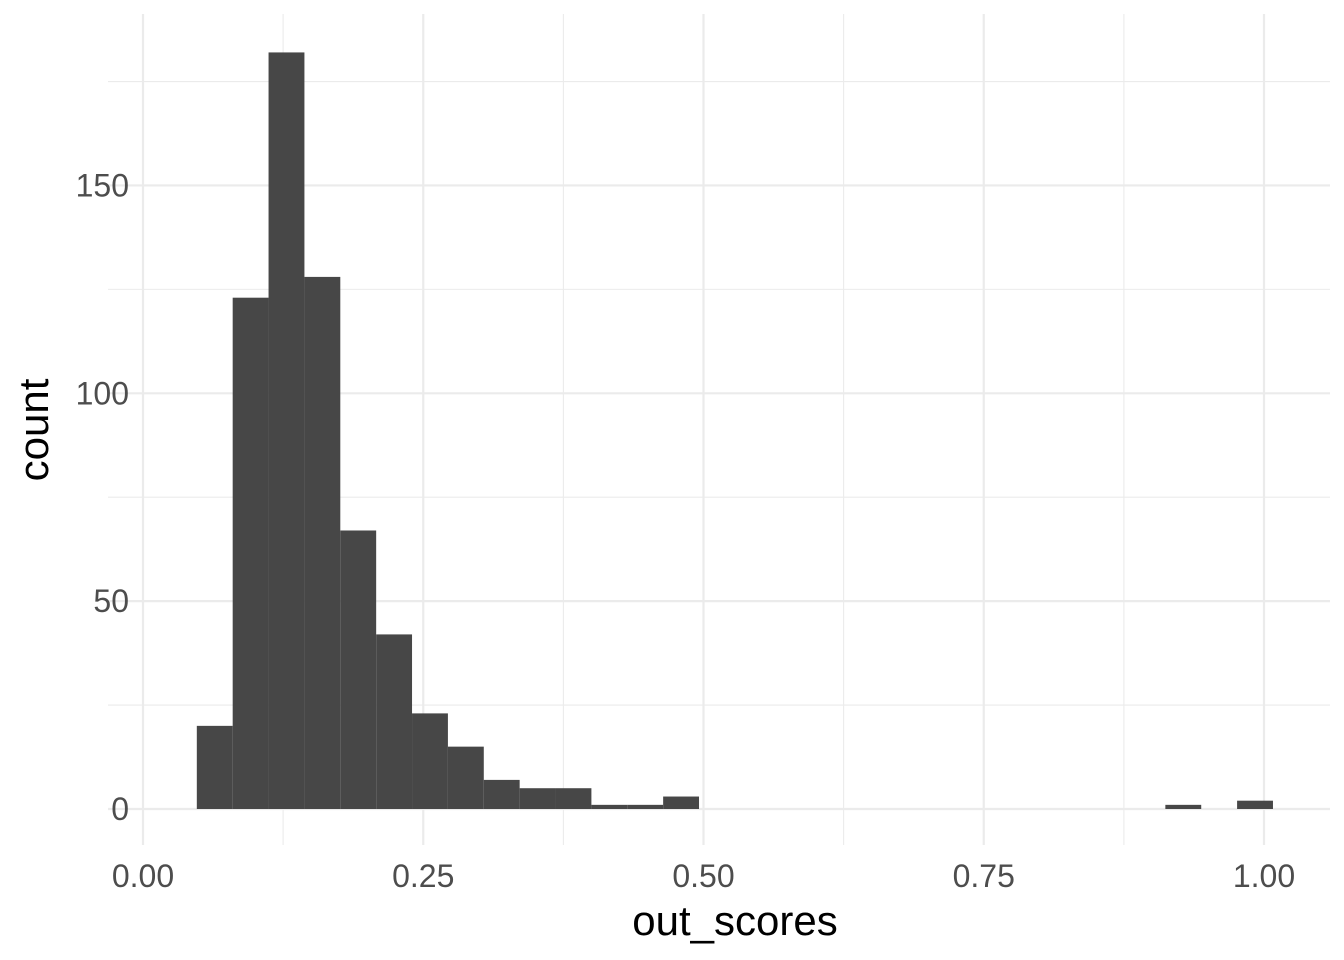 The width and height of the screenshot is (1344, 960). What do you see at coordinates (734, 920) in the screenshot?
I see `x-axis-title: out_scores` at bounding box center [734, 920].